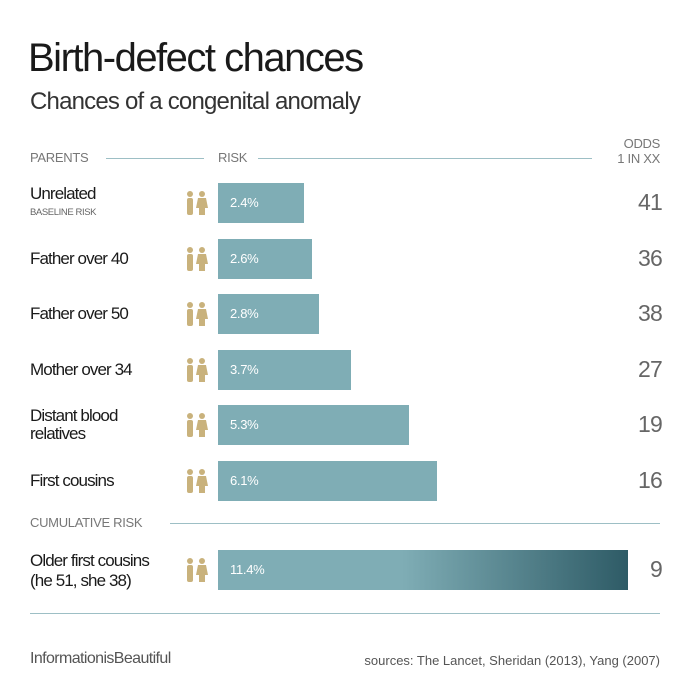  Describe the element at coordinates (656, 569) in the screenshot. I see `odds-value: 9` at that location.